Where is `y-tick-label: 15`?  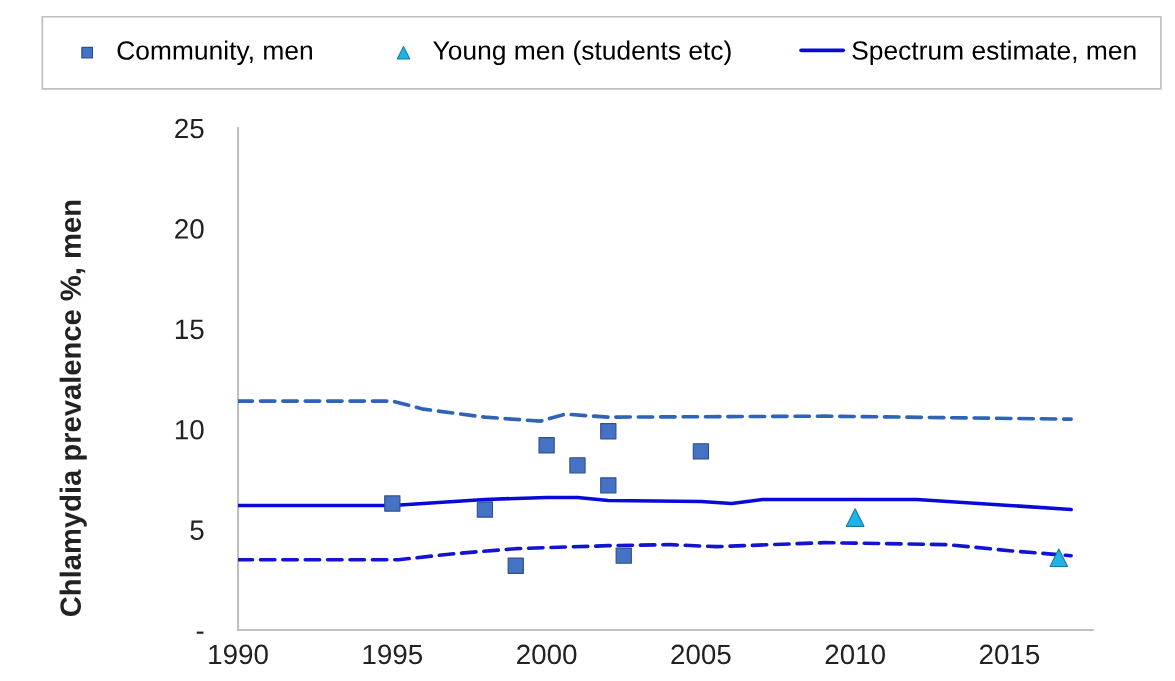
y-tick-label: 15 is located at coordinates (189, 329).